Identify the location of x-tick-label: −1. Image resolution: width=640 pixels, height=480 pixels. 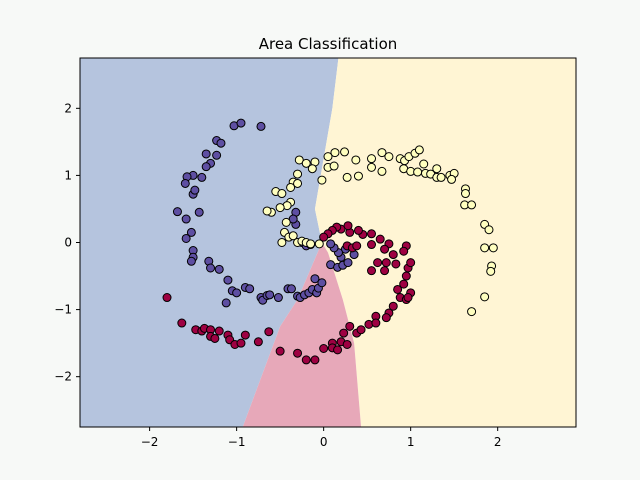
(237, 442).